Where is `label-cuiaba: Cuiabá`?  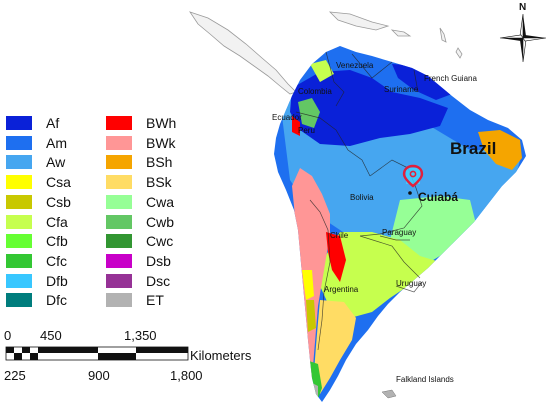
label-cuiaba: Cuiabá is located at coordinates (438, 197).